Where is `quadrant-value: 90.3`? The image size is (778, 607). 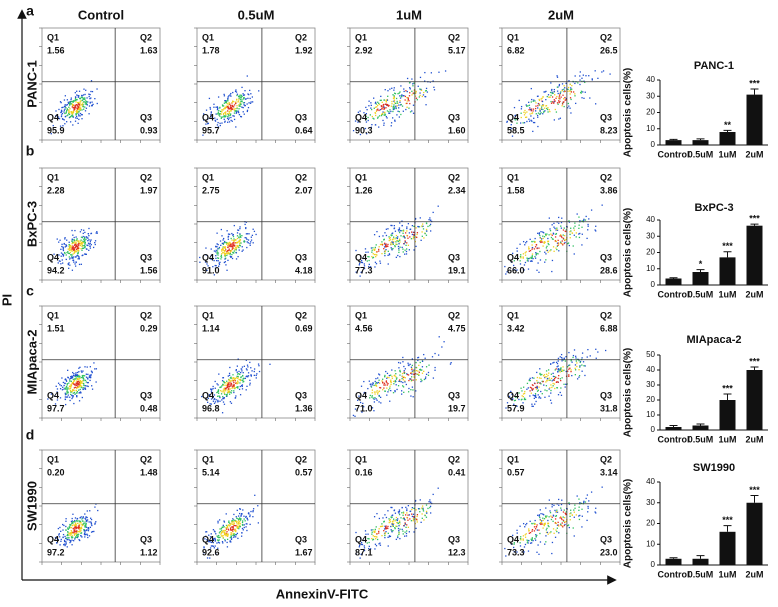
quadrant-value: 90.3 is located at coordinates (364, 130).